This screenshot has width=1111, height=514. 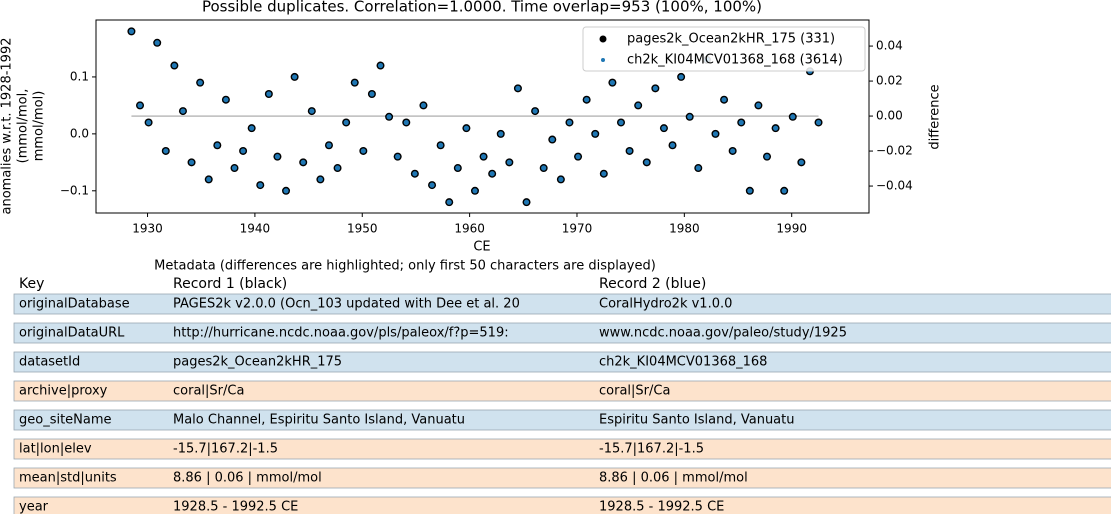 I want to click on y2-tick-label: 0.02, so click(x=889, y=81).